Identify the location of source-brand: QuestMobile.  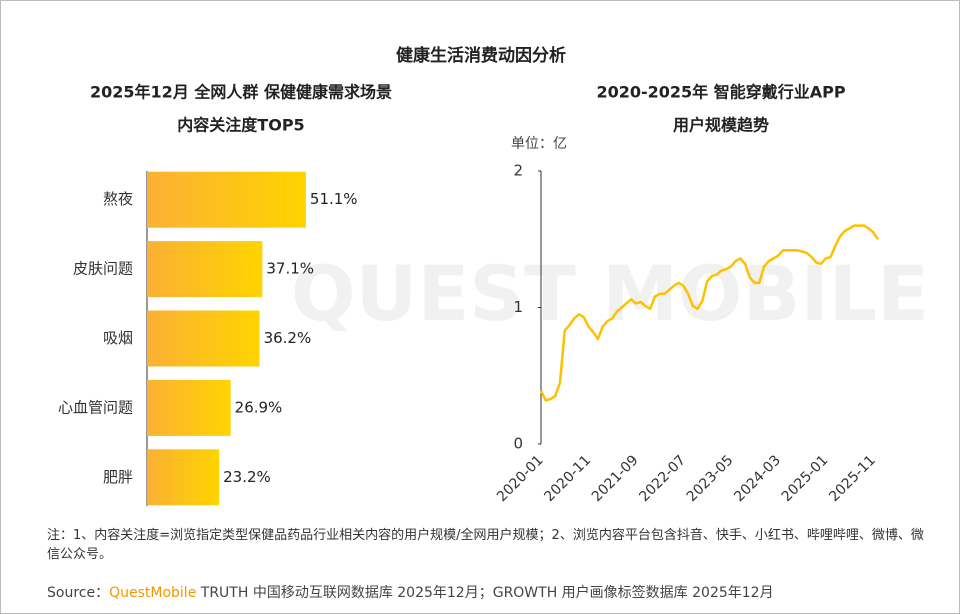
(153, 593).